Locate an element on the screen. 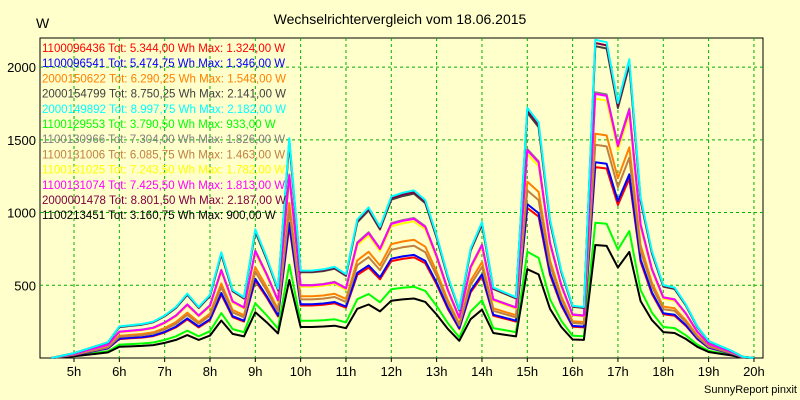  x-tick-label: 20h is located at coordinates (754, 371).